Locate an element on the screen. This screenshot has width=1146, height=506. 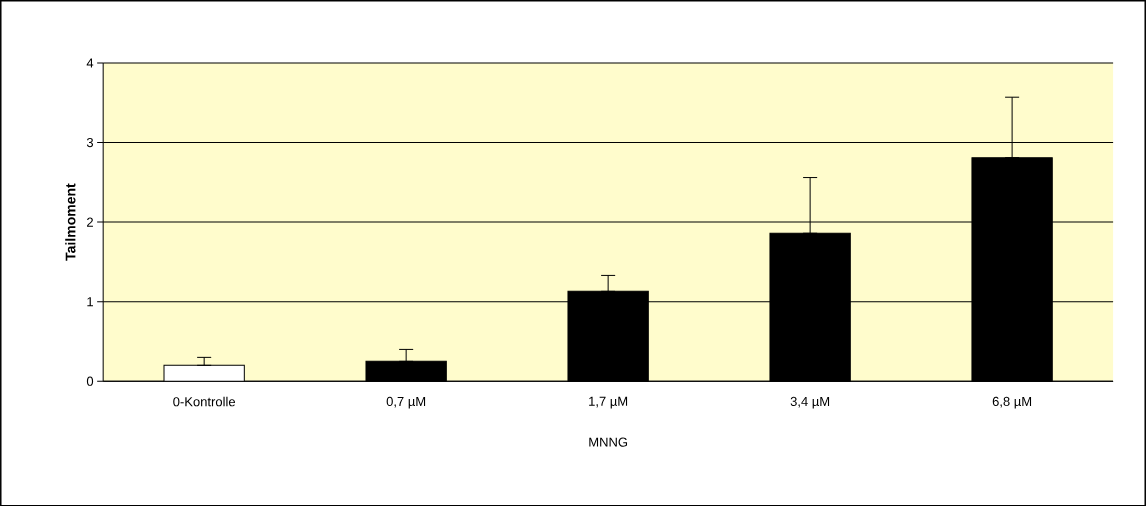
y-tick-label: 4 is located at coordinates (90, 63).